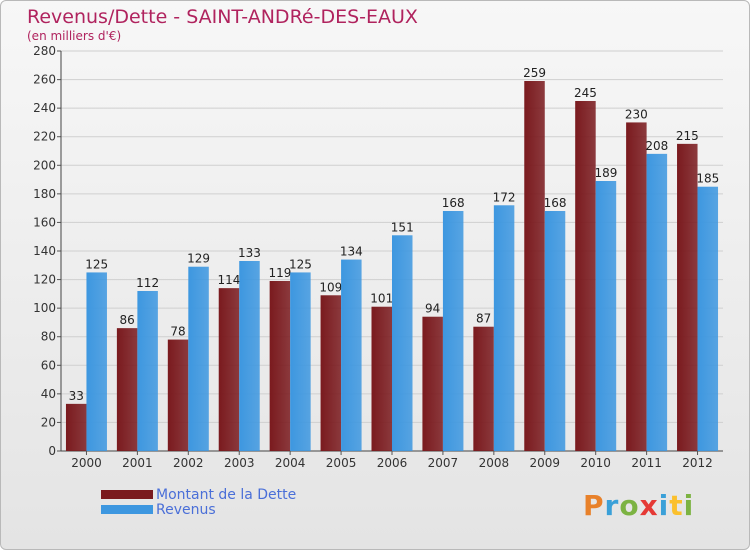  I want to click on y-tick-label: 120, so click(44, 280).